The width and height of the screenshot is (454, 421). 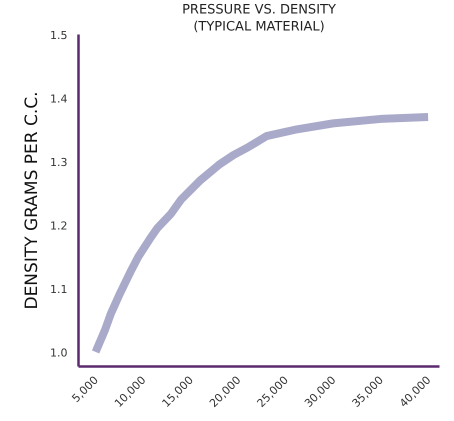 I want to click on chart-subtitle: (TYPICAL MATERIAL), so click(x=259, y=27).